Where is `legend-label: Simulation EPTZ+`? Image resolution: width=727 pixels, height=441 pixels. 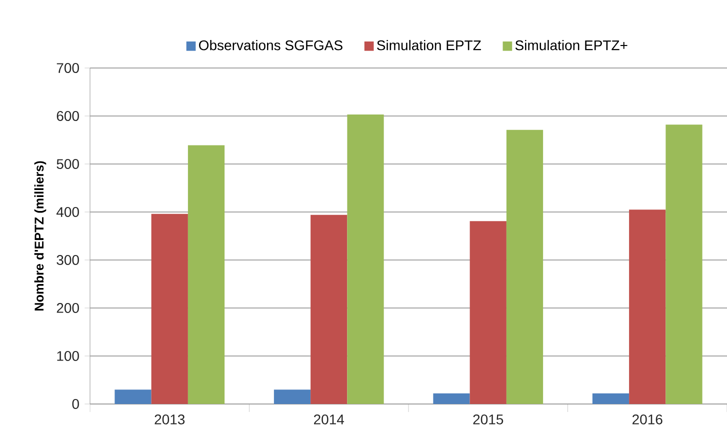
legend-label: Simulation EPTZ+ is located at coordinates (571, 45).